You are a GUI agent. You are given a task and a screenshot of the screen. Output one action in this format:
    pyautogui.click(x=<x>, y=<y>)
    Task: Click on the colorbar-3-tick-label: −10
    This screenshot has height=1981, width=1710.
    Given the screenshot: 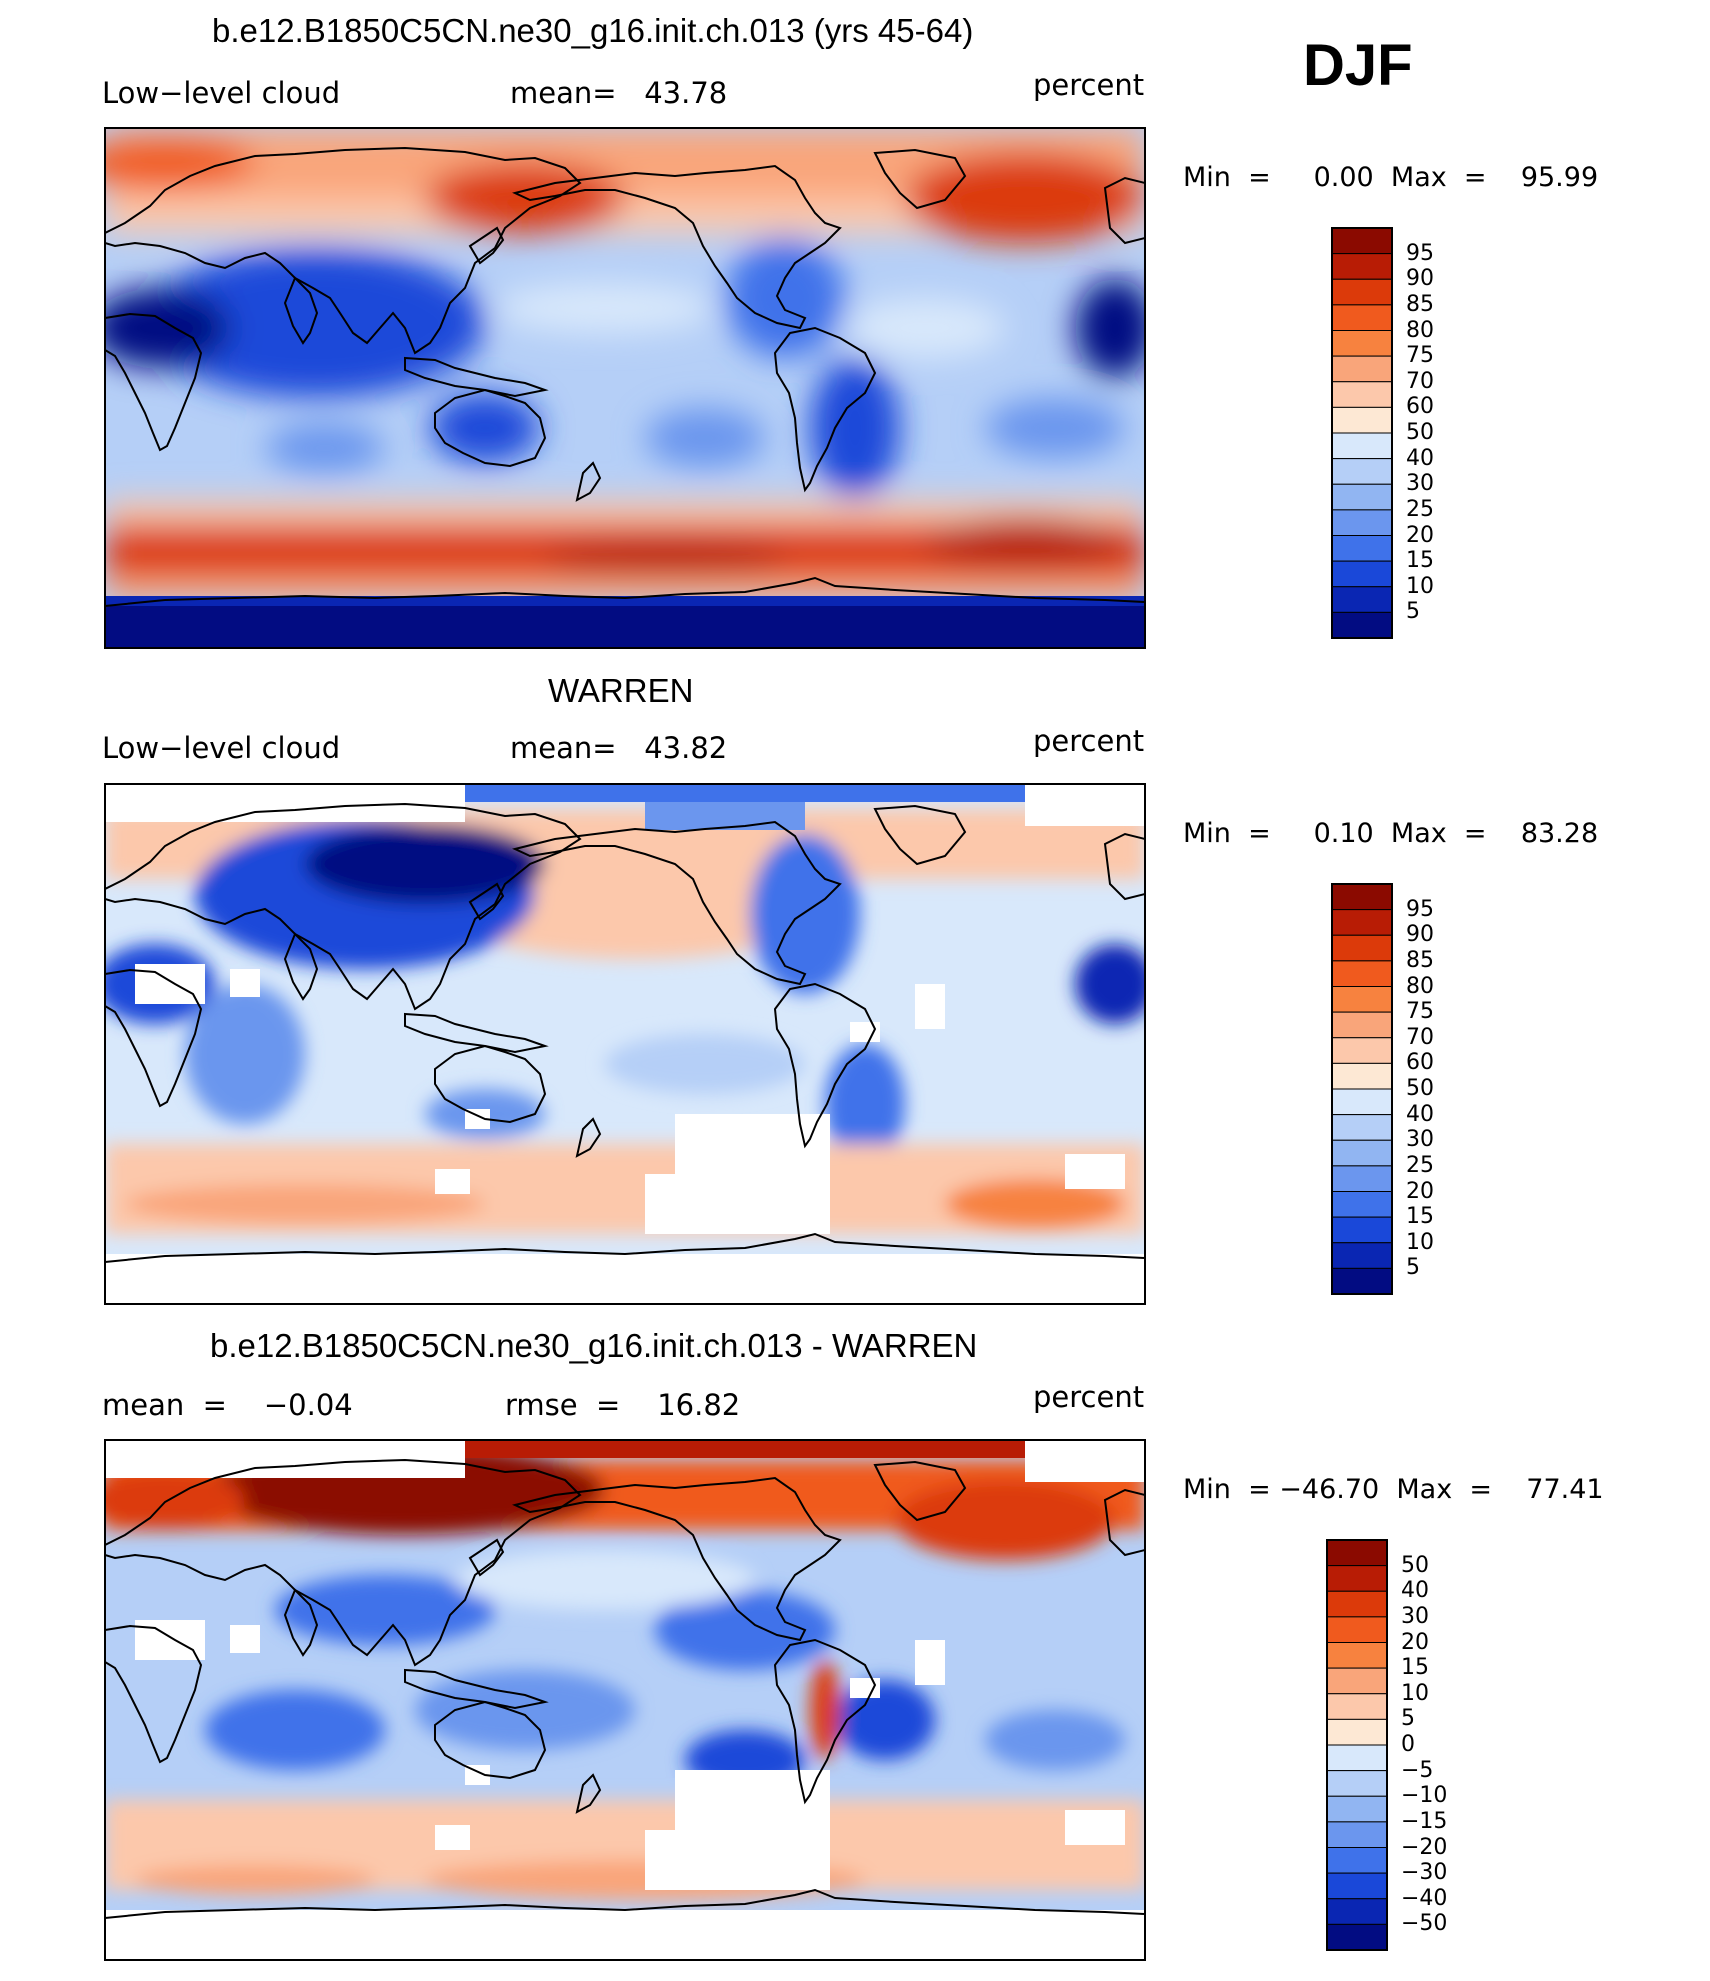 What is the action you would take?
    pyautogui.click(x=1424, y=1796)
    